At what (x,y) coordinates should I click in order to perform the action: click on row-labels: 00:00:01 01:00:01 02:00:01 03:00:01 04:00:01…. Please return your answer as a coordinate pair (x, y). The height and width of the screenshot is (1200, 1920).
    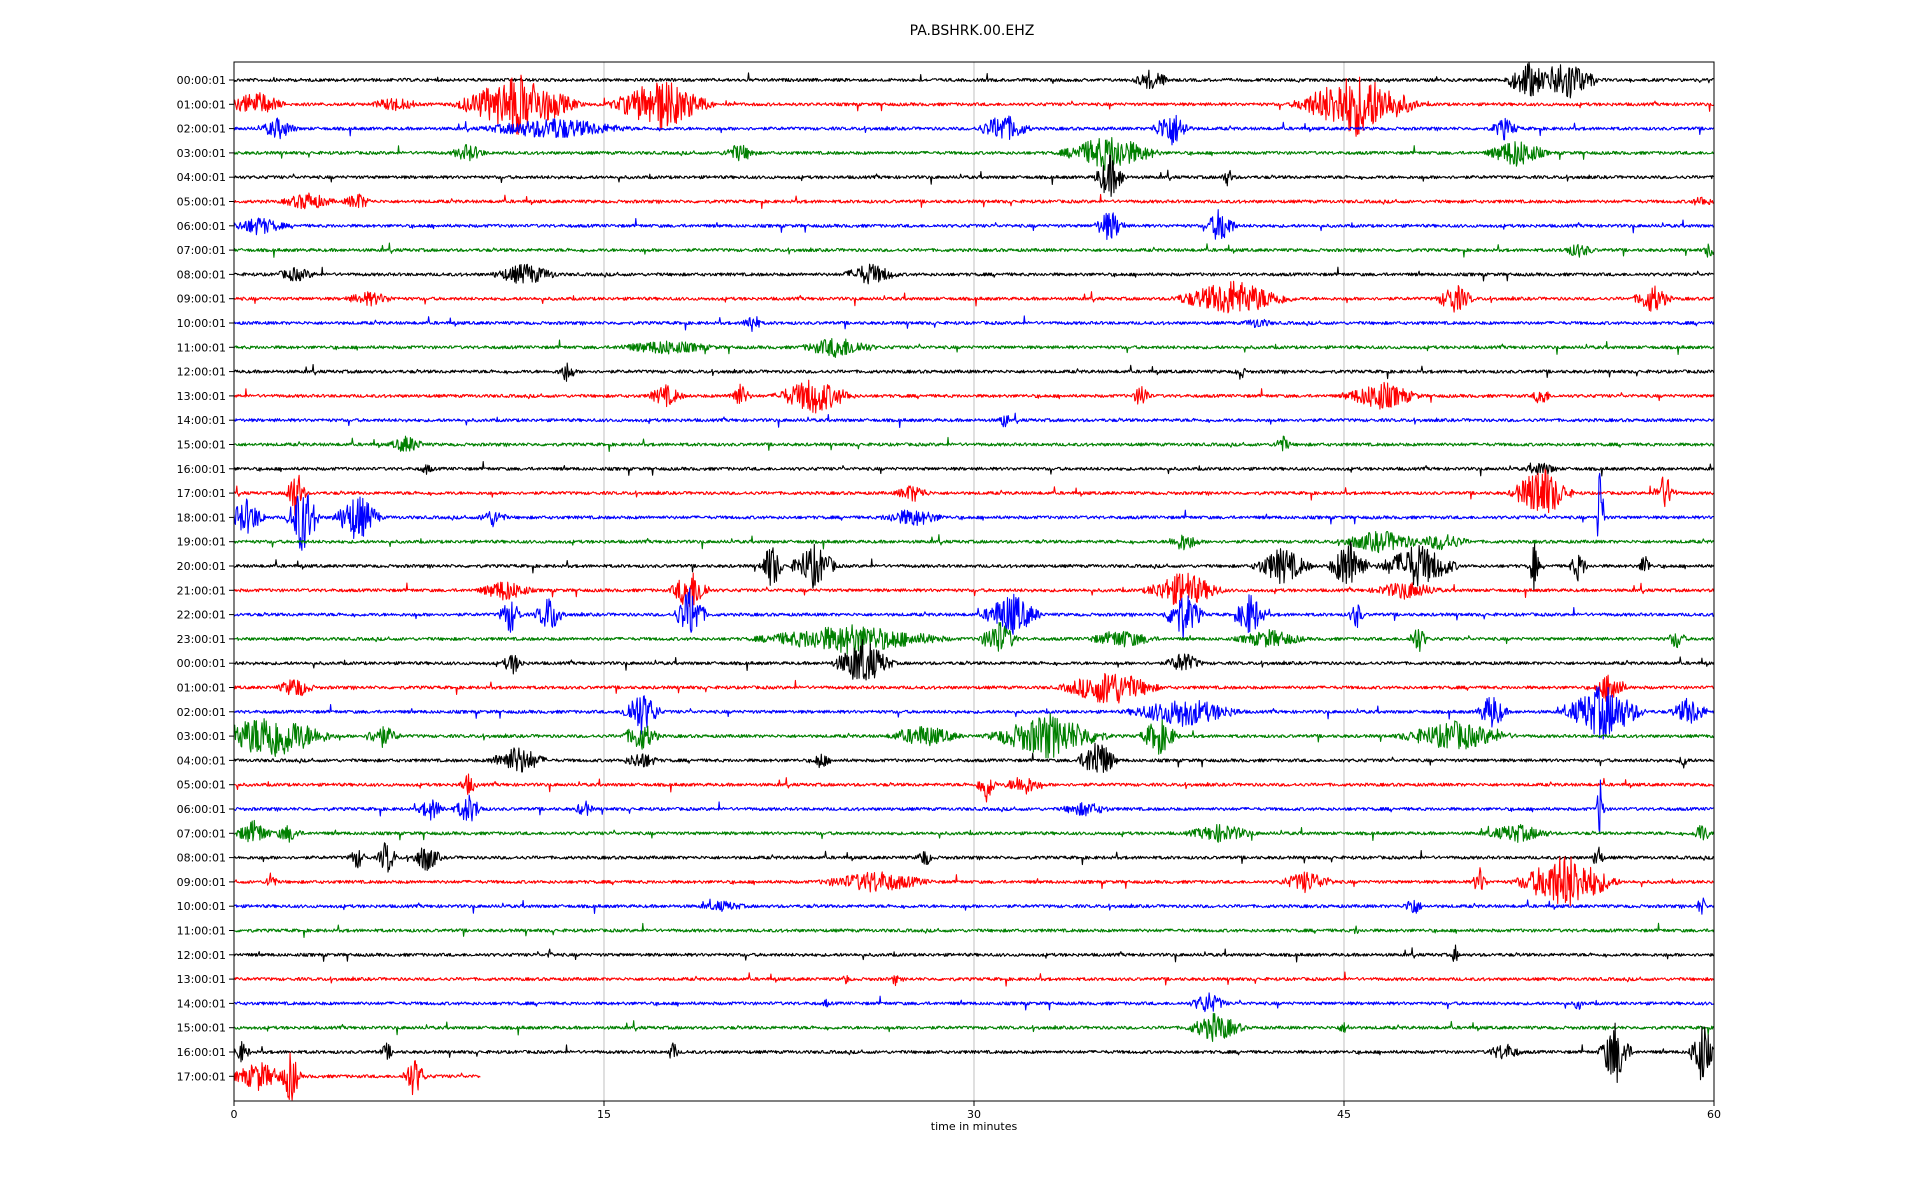
    Looking at the image, I should click on (205, 578).